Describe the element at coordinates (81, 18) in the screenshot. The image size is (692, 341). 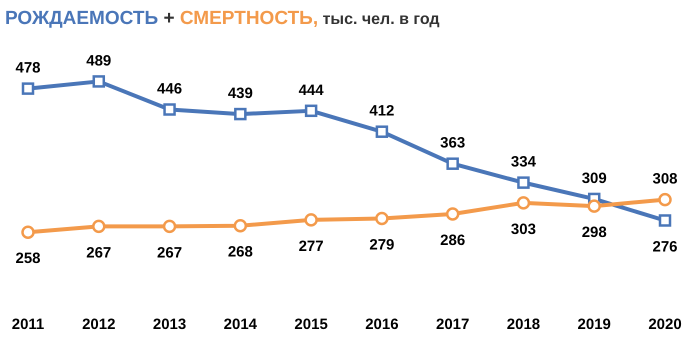
I see `text: РОЖДАЕМОСТЬ` at that location.